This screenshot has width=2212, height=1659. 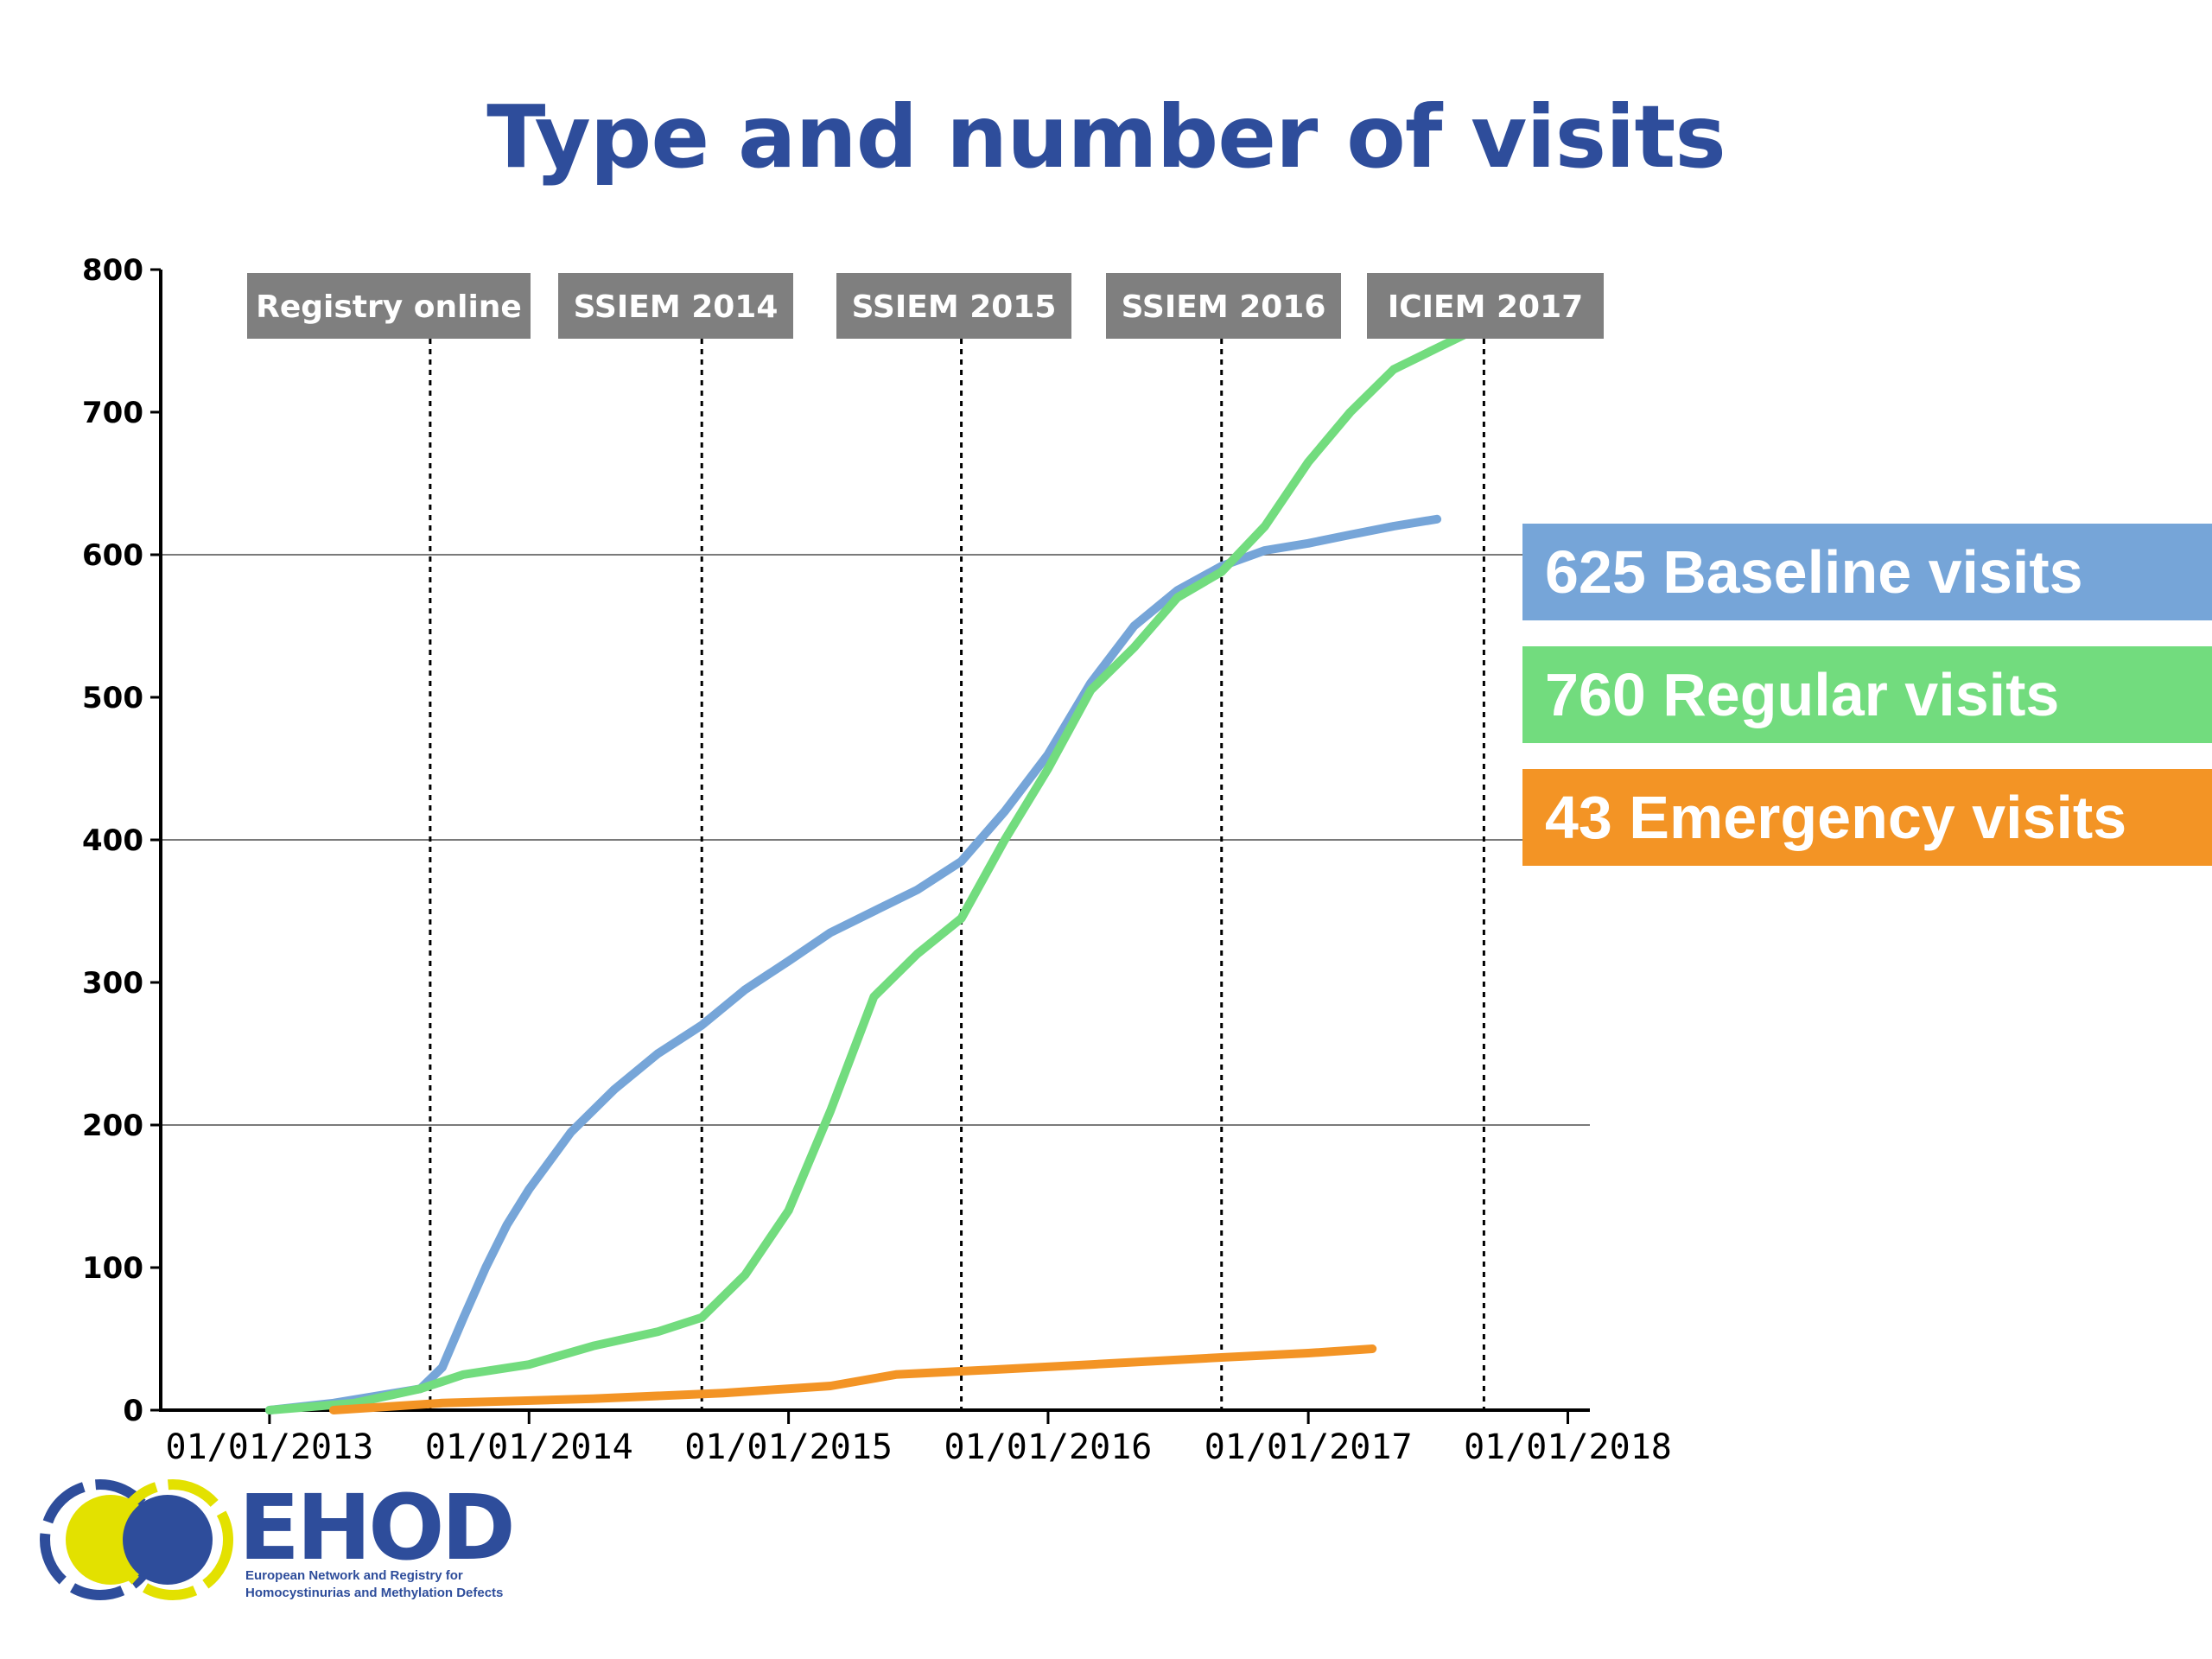 What do you see at coordinates (112, 555) in the screenshot?
I see `y-tick-label-600: 600` at bounding box center [112, 555].